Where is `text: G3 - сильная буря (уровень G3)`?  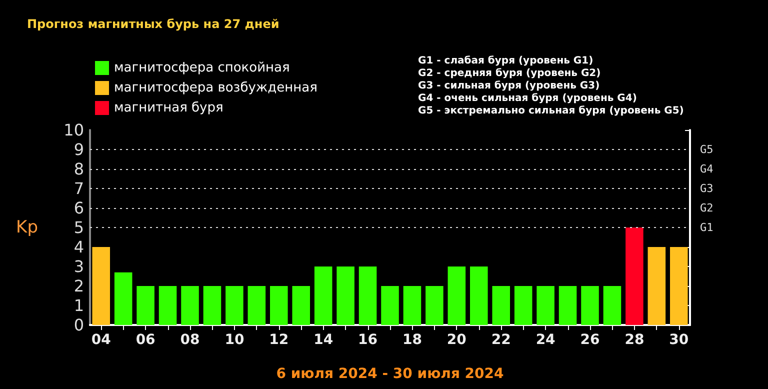 text: G3 - сильная буря (уровень G3) is located at coordinates (509, 86).